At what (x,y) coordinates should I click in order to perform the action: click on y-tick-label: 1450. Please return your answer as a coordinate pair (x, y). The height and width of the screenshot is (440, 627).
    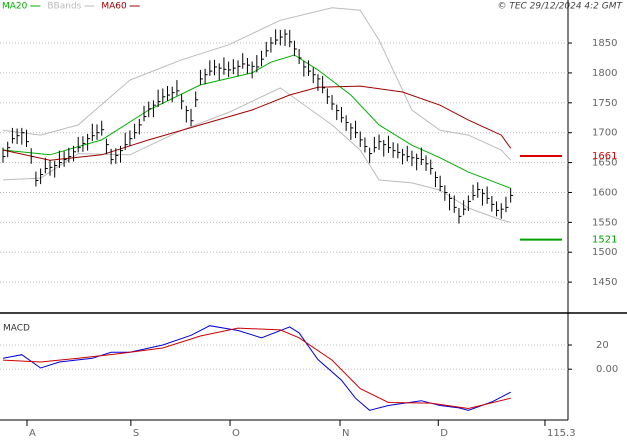
    Looking at the image, I should click on (604, 282).